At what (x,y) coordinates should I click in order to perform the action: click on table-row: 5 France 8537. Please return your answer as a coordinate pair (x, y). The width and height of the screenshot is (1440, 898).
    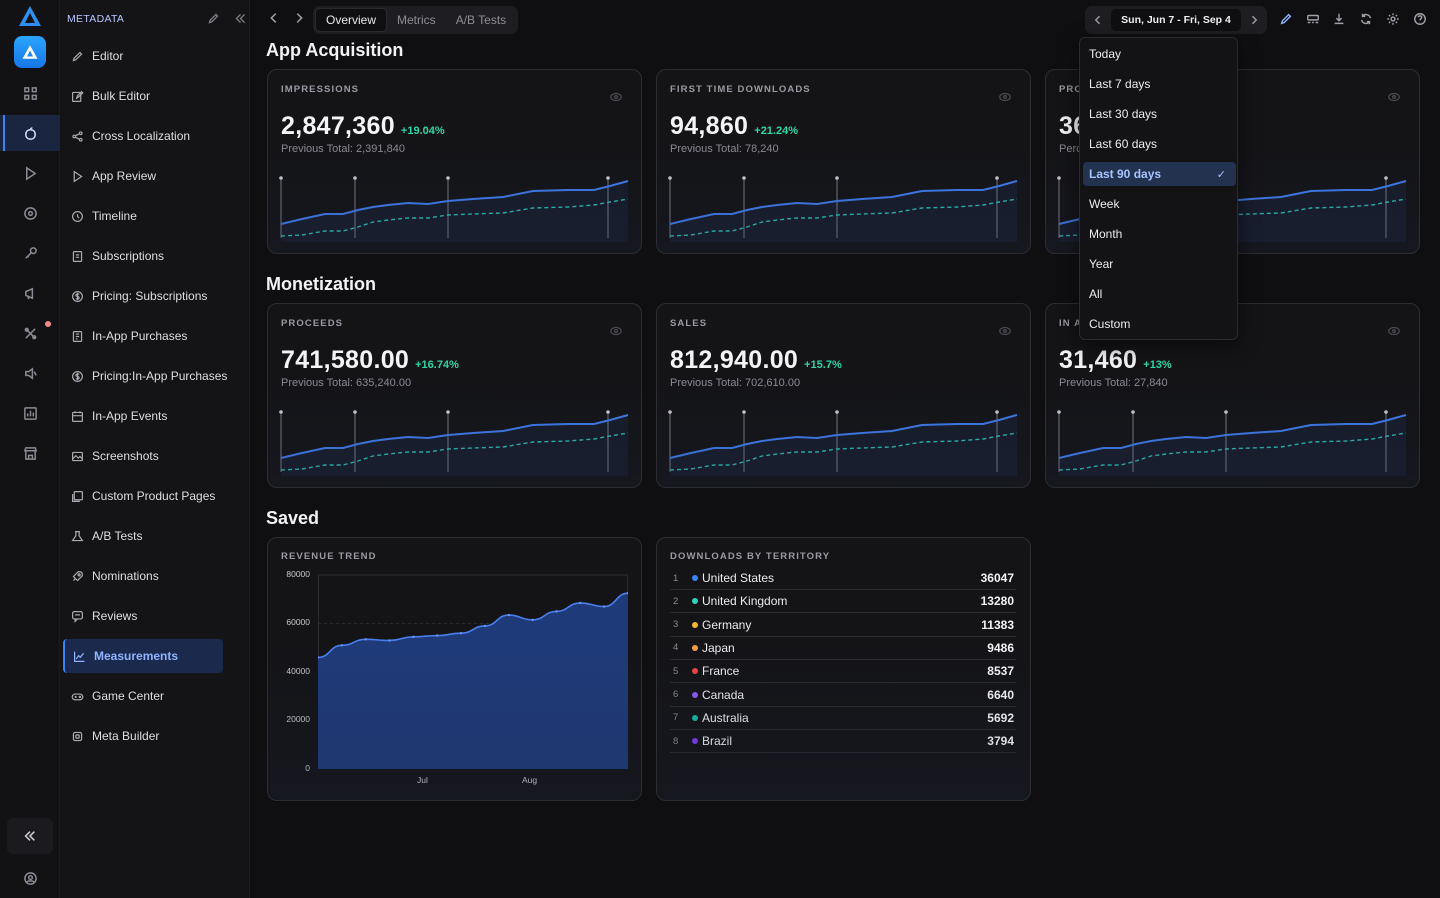
    Looking at the image, I should click on (843, 672).